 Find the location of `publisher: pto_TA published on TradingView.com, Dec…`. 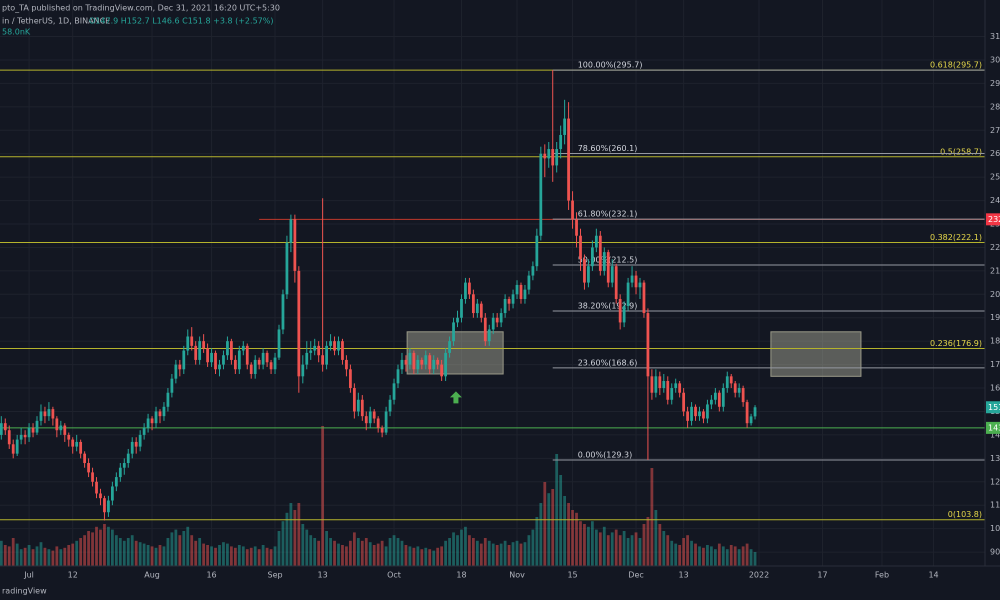

publisher: pto_TA published on TradingView.com, Dec… is located at coordinates (141, 8).